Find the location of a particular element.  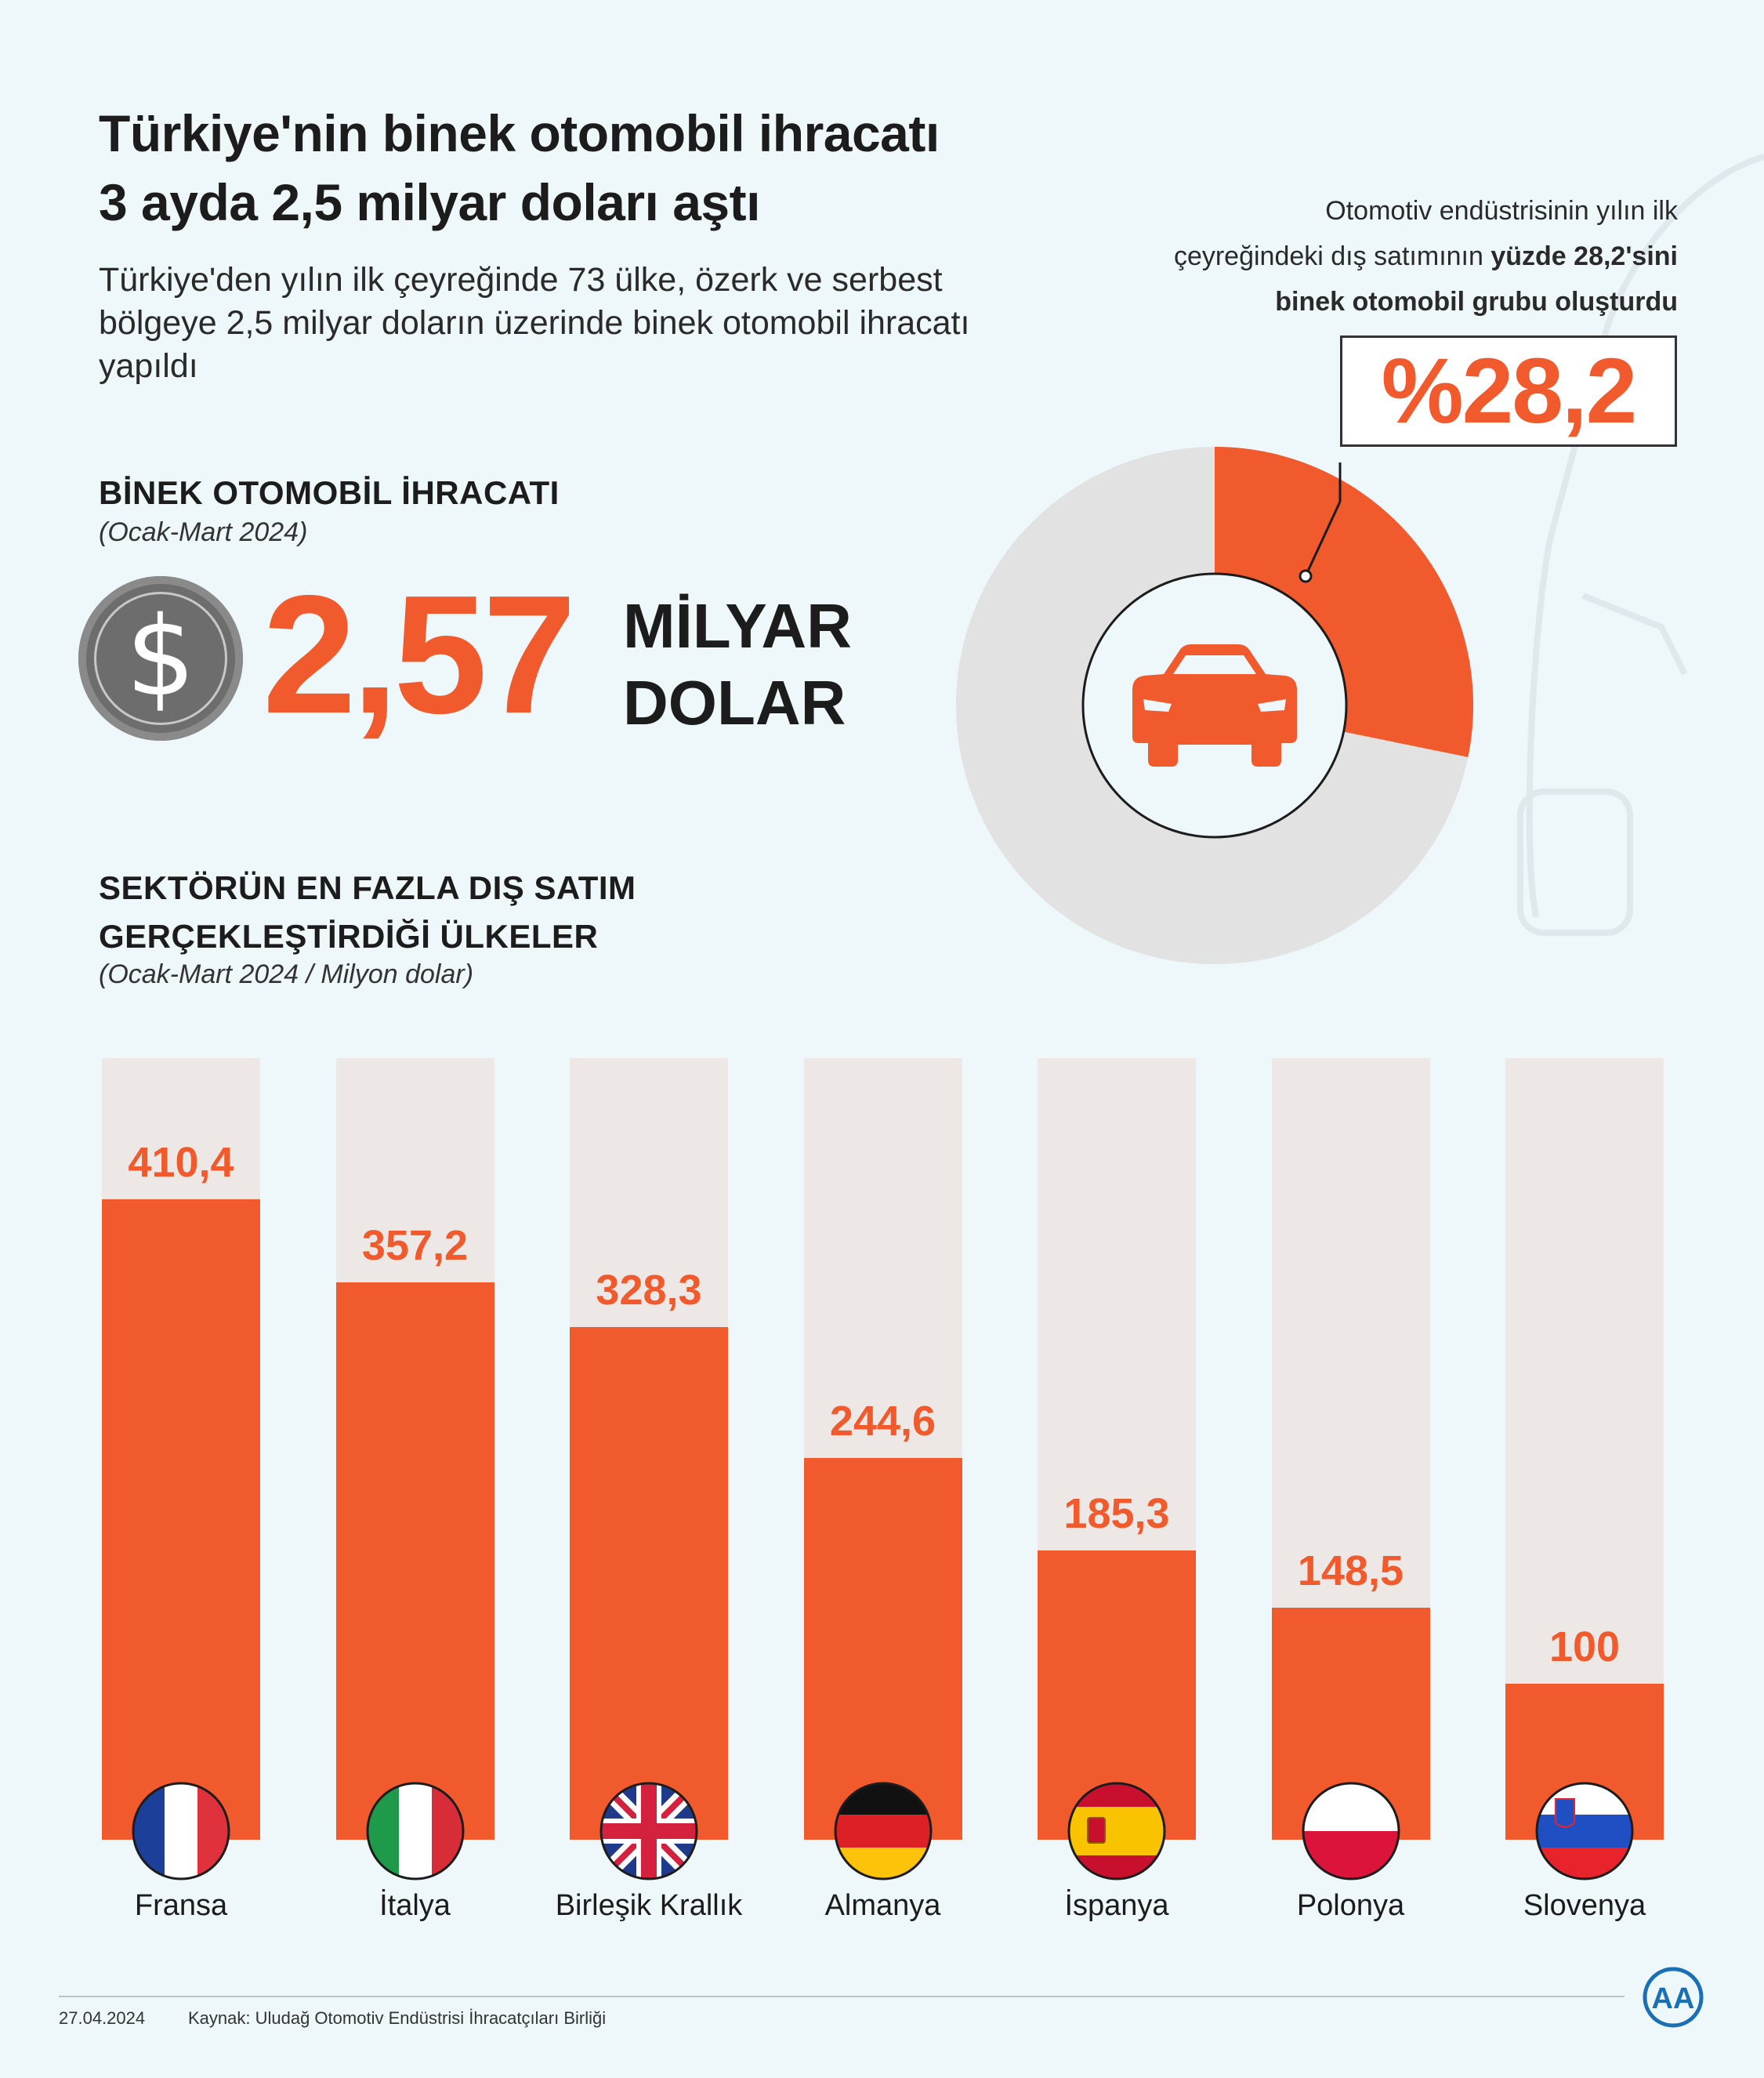

footer-date: 27.04.2024 is located at coordinates (103, 2018).